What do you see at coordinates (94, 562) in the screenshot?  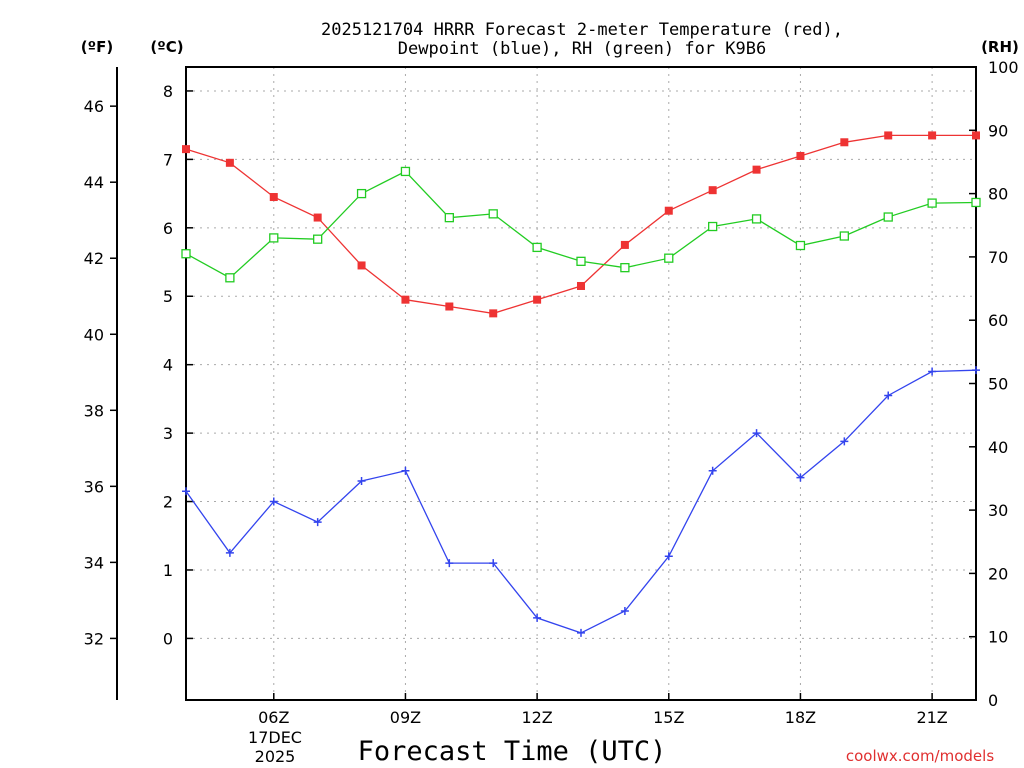 I see `fahrenheit-tick-label: 34` at bounding box center [94, 562].